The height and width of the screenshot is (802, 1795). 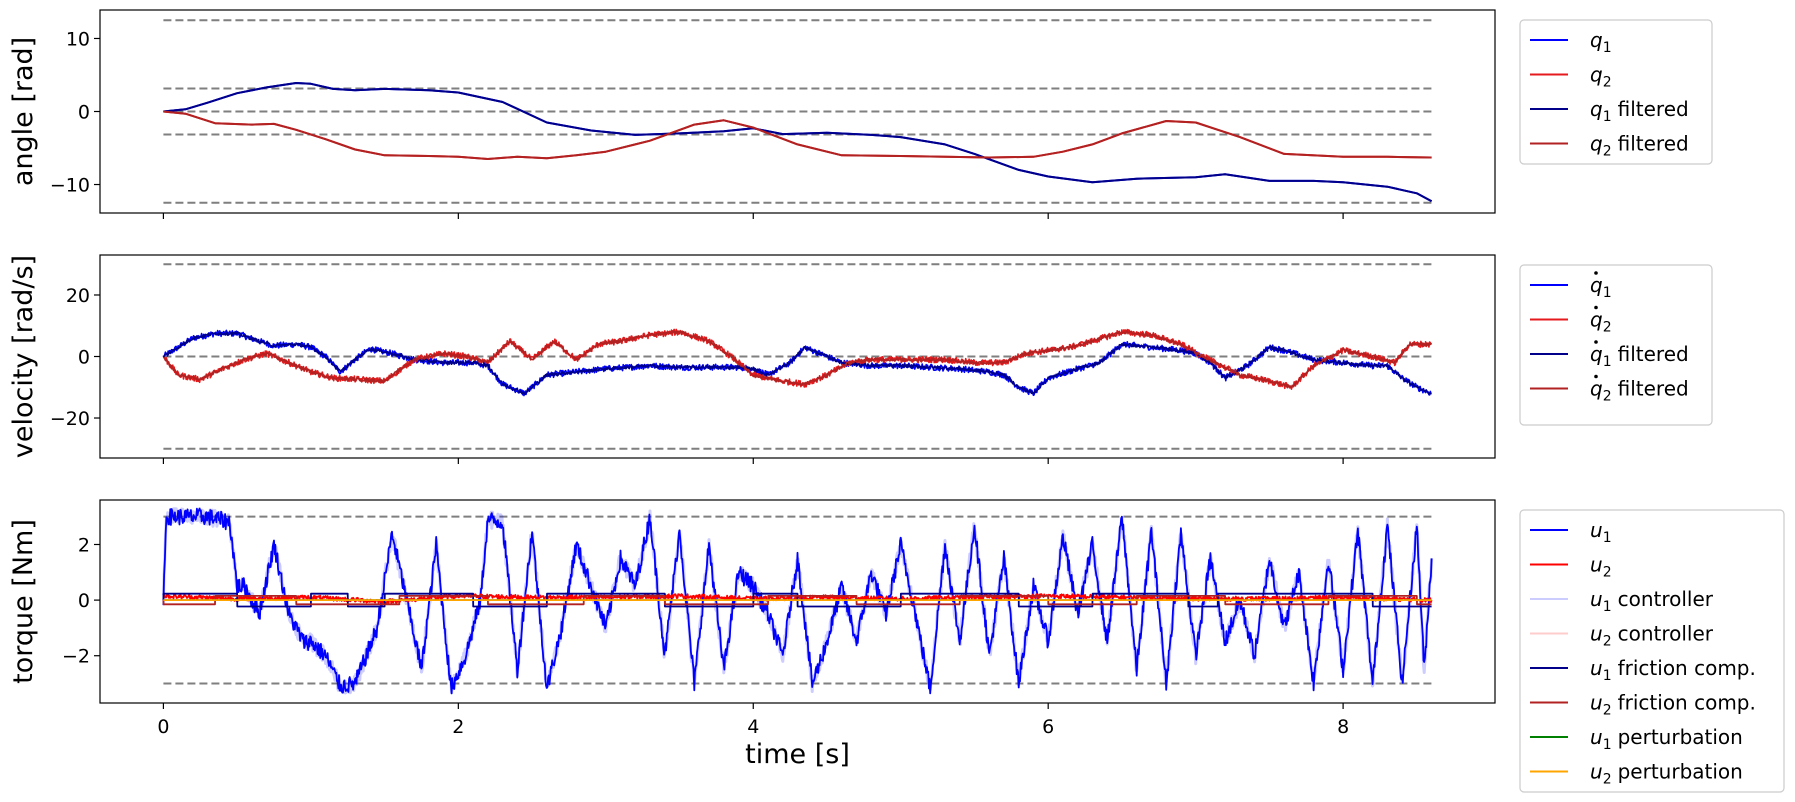 I want to click on x-tick-label: 0, so click(x=163, y=727).